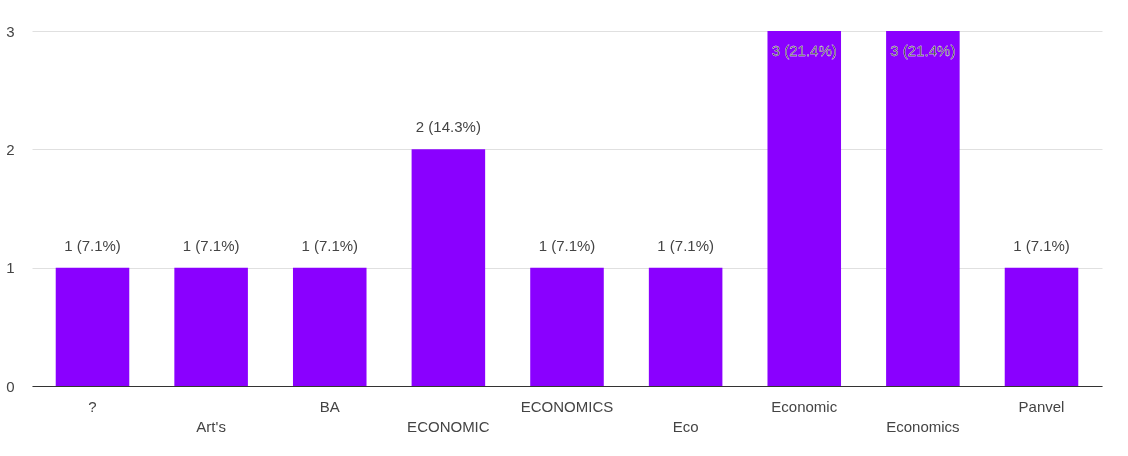  I want to click on x-tick-label: Economics, so click(923, 426).